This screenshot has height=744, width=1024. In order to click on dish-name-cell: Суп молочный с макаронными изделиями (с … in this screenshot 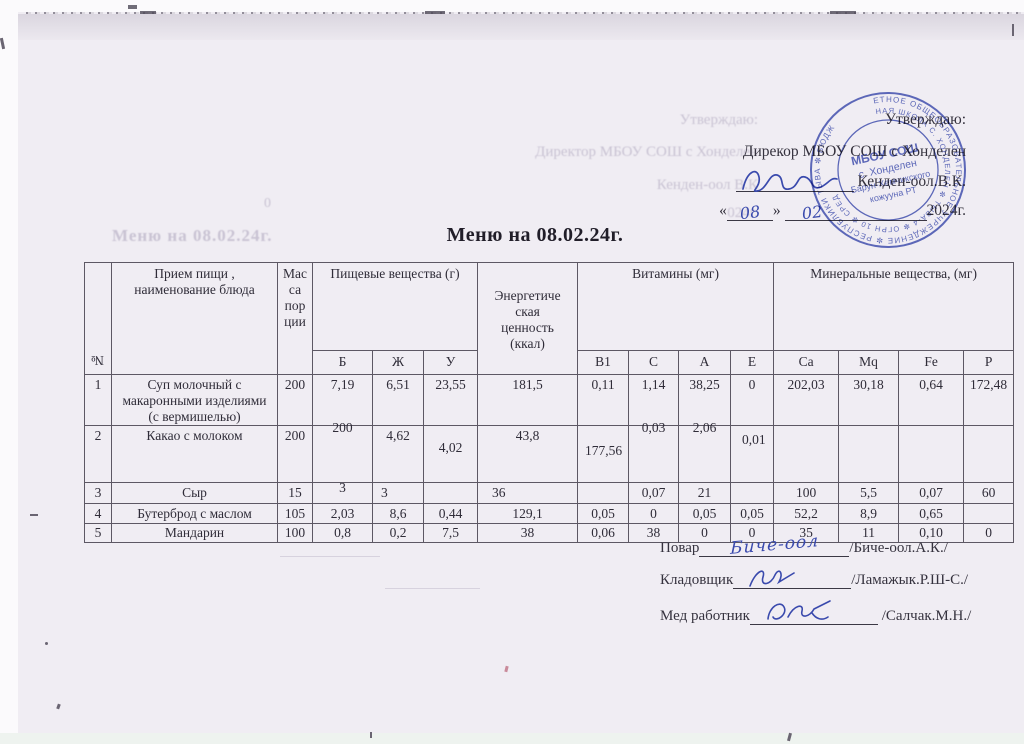, I will do `click(194, 400)`.